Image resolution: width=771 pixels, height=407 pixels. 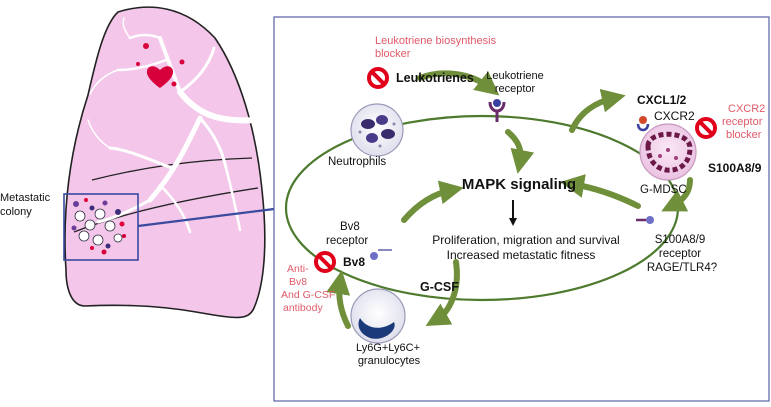 I want to click on small-metastases, so click(x=143, y=149).